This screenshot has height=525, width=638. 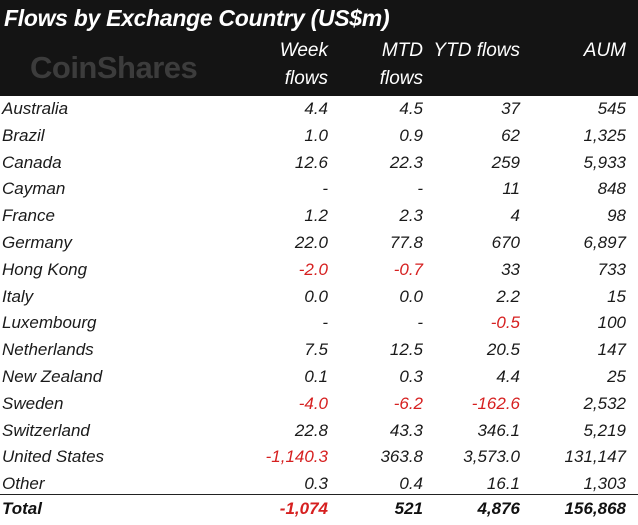 I want to click on column-header-line: MTD, so click(x=402, y=50).